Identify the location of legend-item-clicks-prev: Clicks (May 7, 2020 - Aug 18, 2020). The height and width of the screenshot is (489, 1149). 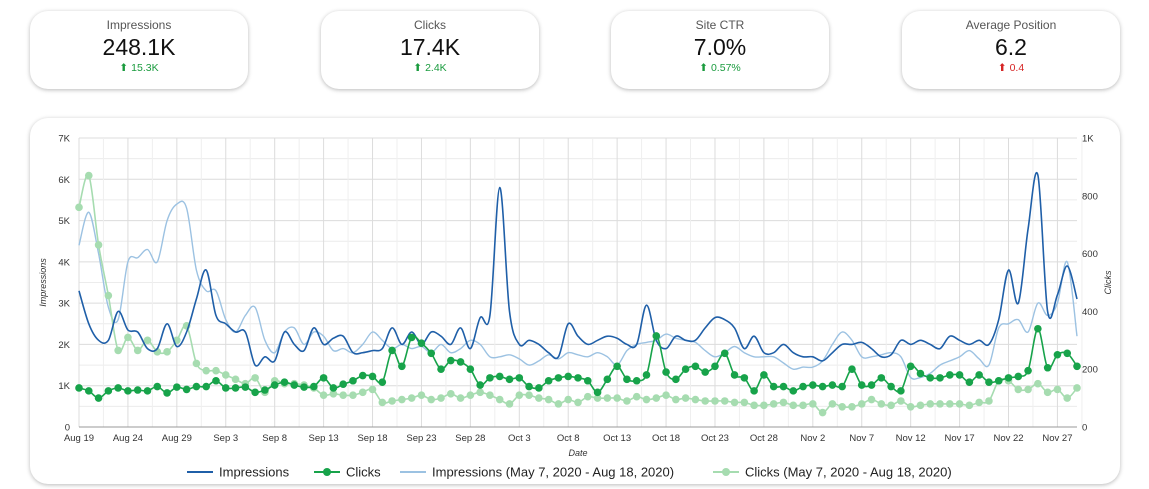
(832, 472).